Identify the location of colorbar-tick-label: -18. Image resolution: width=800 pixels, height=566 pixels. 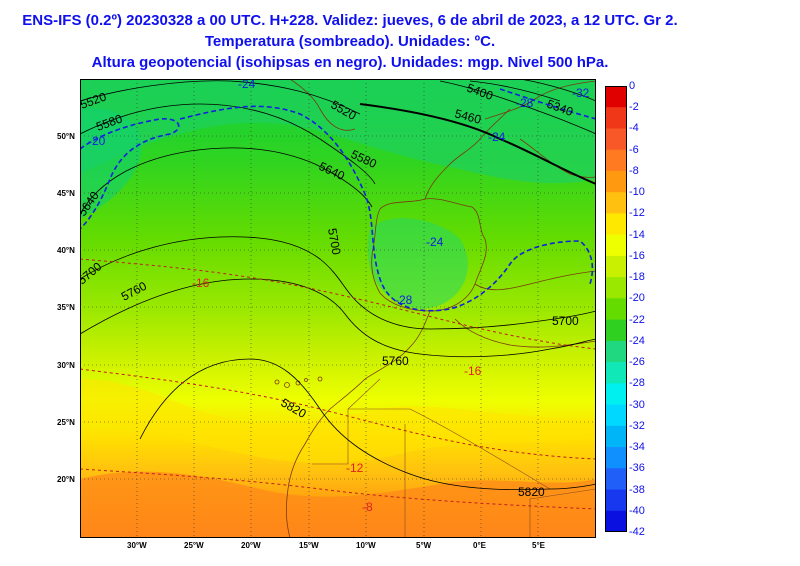
(637, 277).